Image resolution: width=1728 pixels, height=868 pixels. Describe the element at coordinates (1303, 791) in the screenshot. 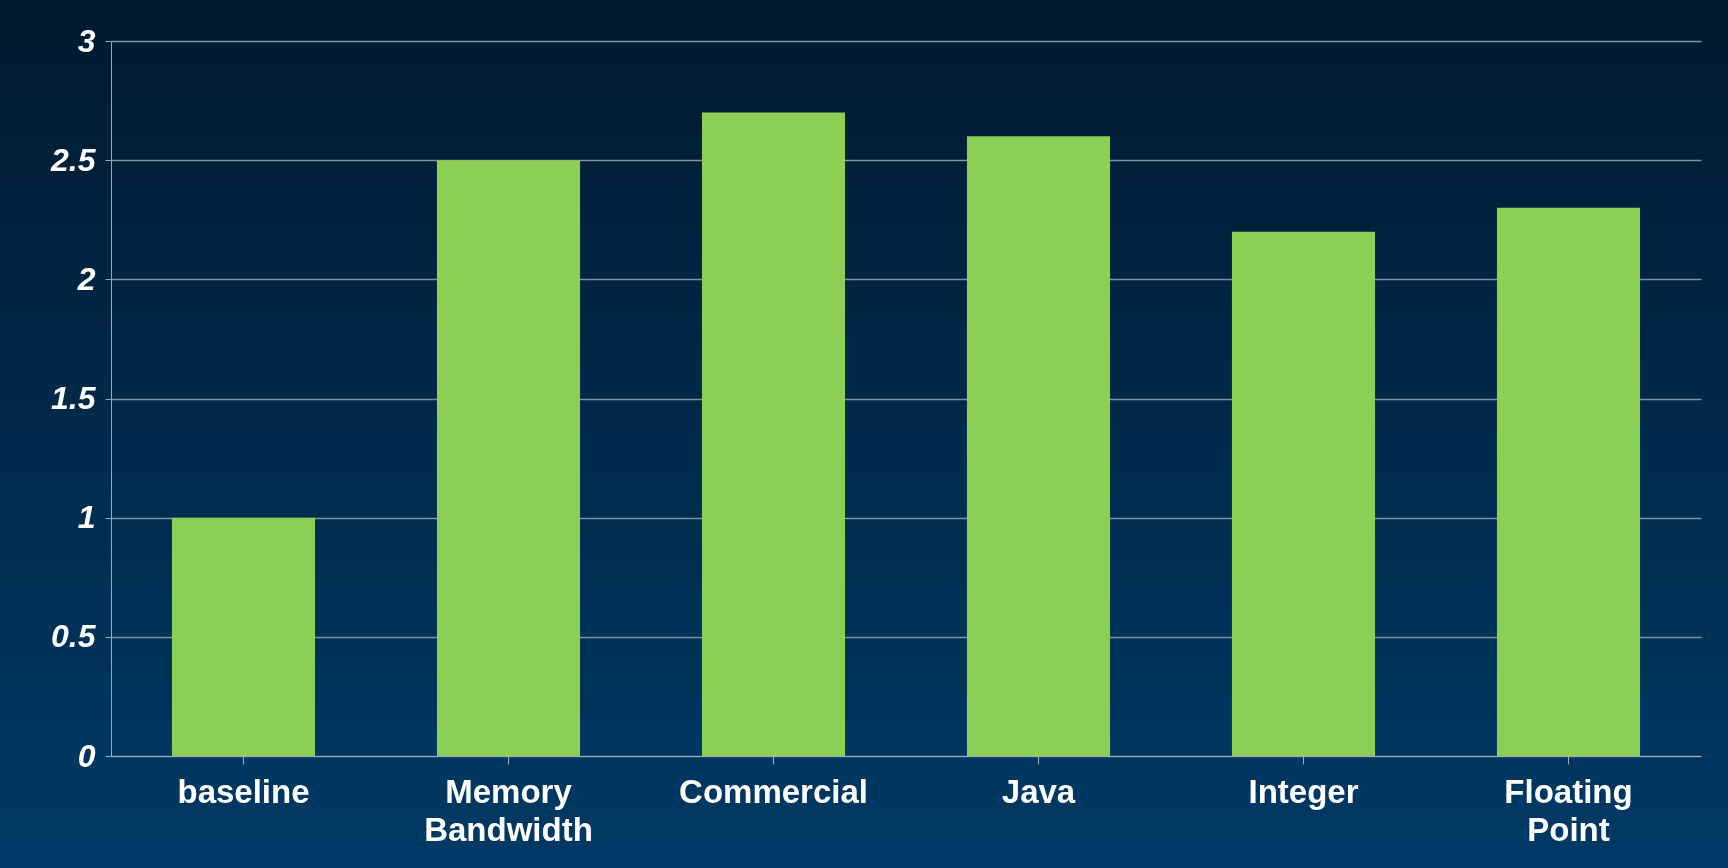

I see `x-tick-label: Integer` at that location.